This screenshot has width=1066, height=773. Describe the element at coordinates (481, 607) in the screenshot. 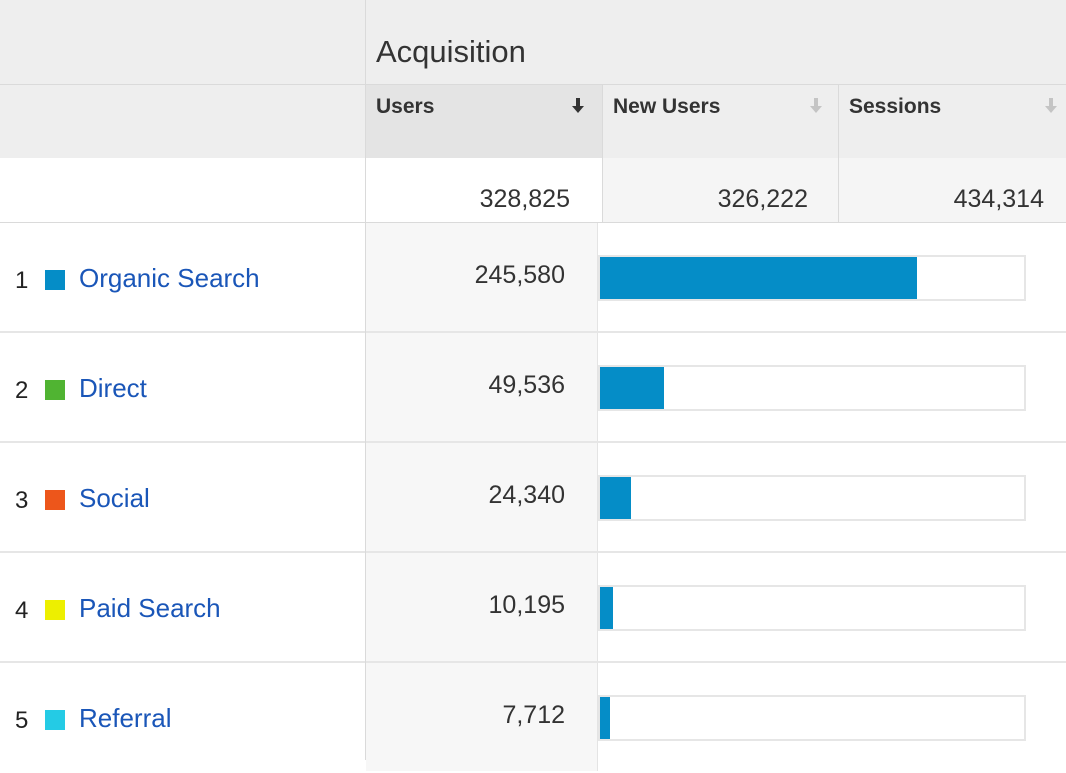

I see `users-cell: 10,195` at that location.